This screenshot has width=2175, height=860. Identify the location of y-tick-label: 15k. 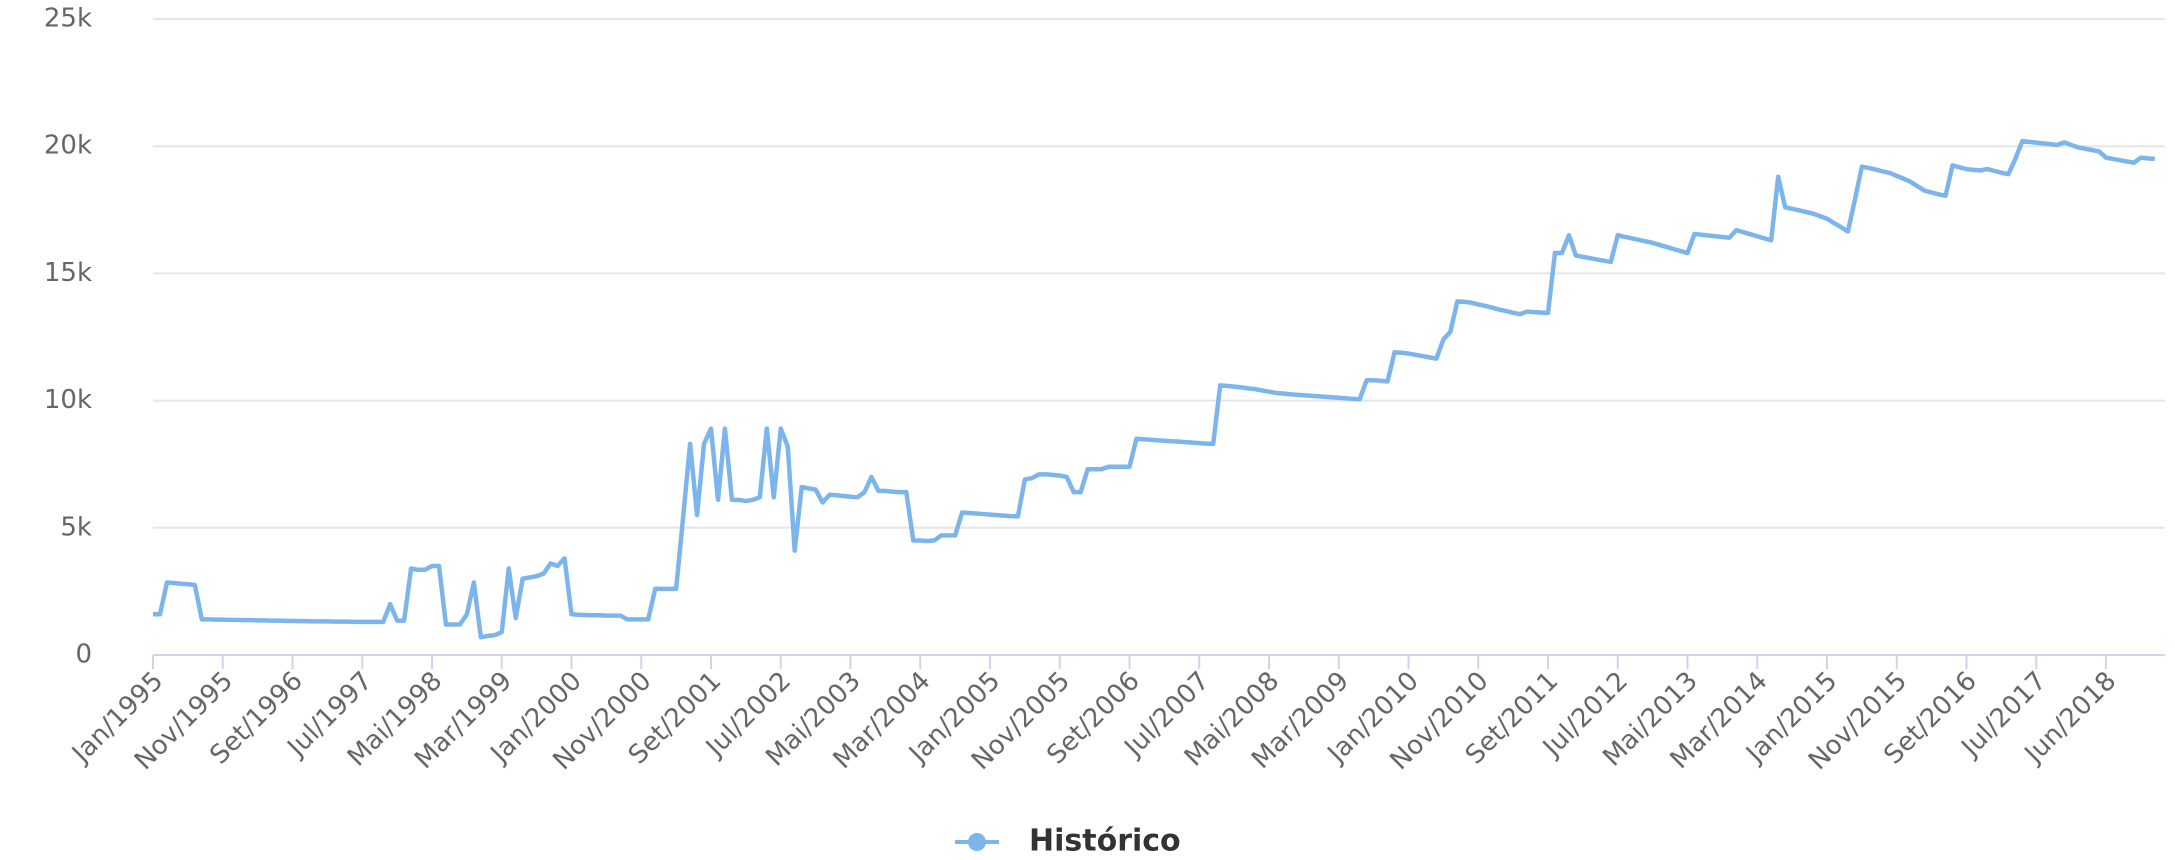
(68, 273).